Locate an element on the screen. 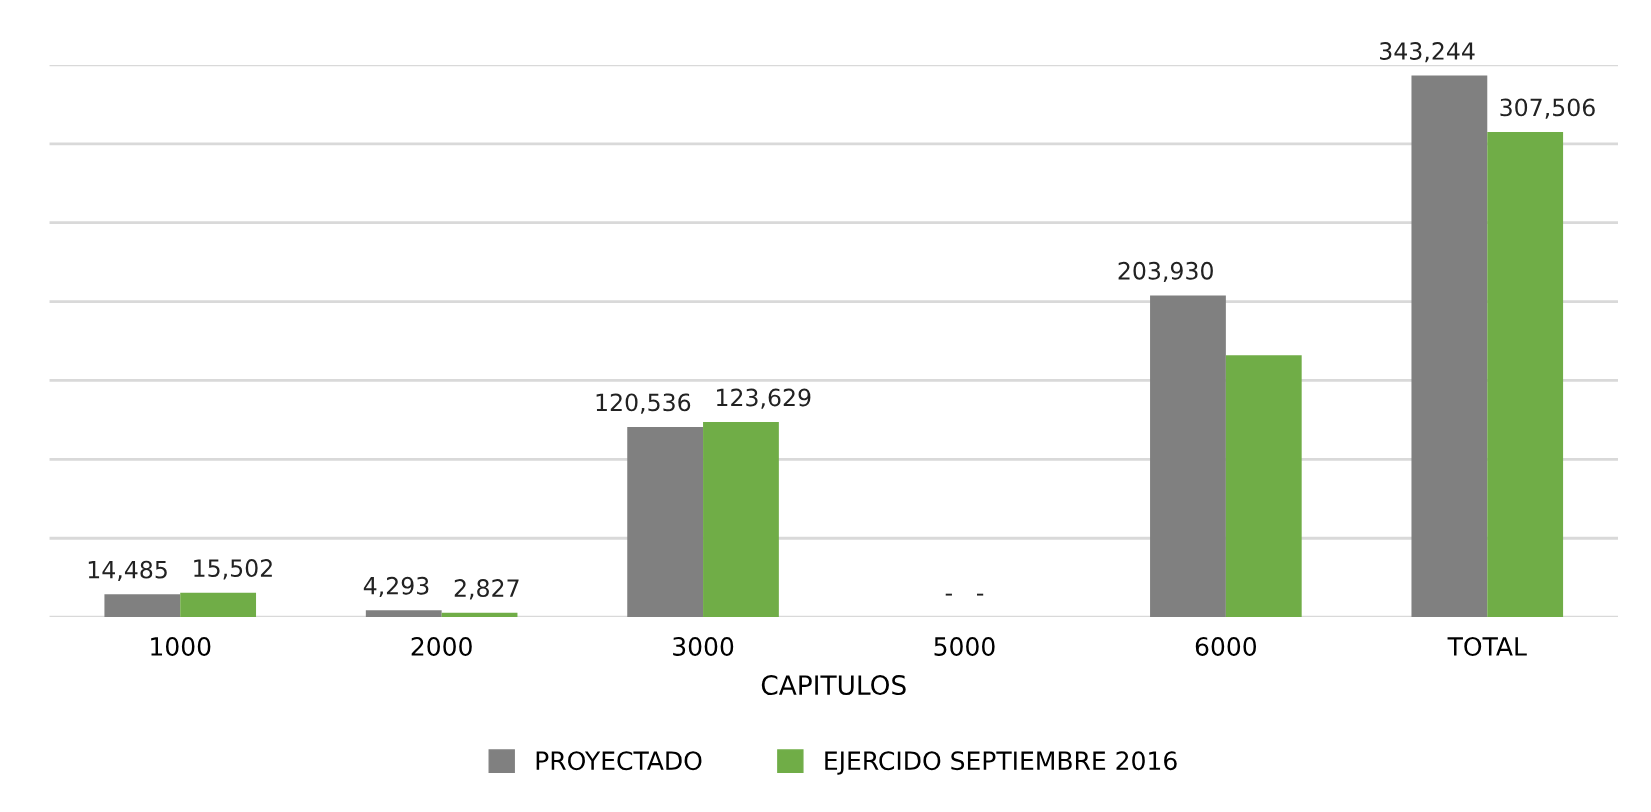  data-label: 4,293 is located at coordinates (396, 587).